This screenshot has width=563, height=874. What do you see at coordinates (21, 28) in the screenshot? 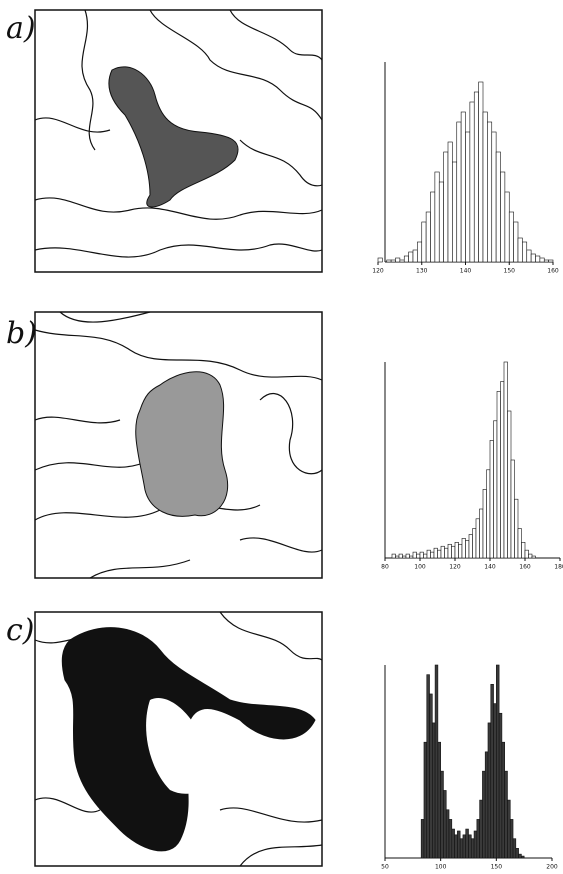
I see `panel-label: a)` at bounding box center [21, 28].